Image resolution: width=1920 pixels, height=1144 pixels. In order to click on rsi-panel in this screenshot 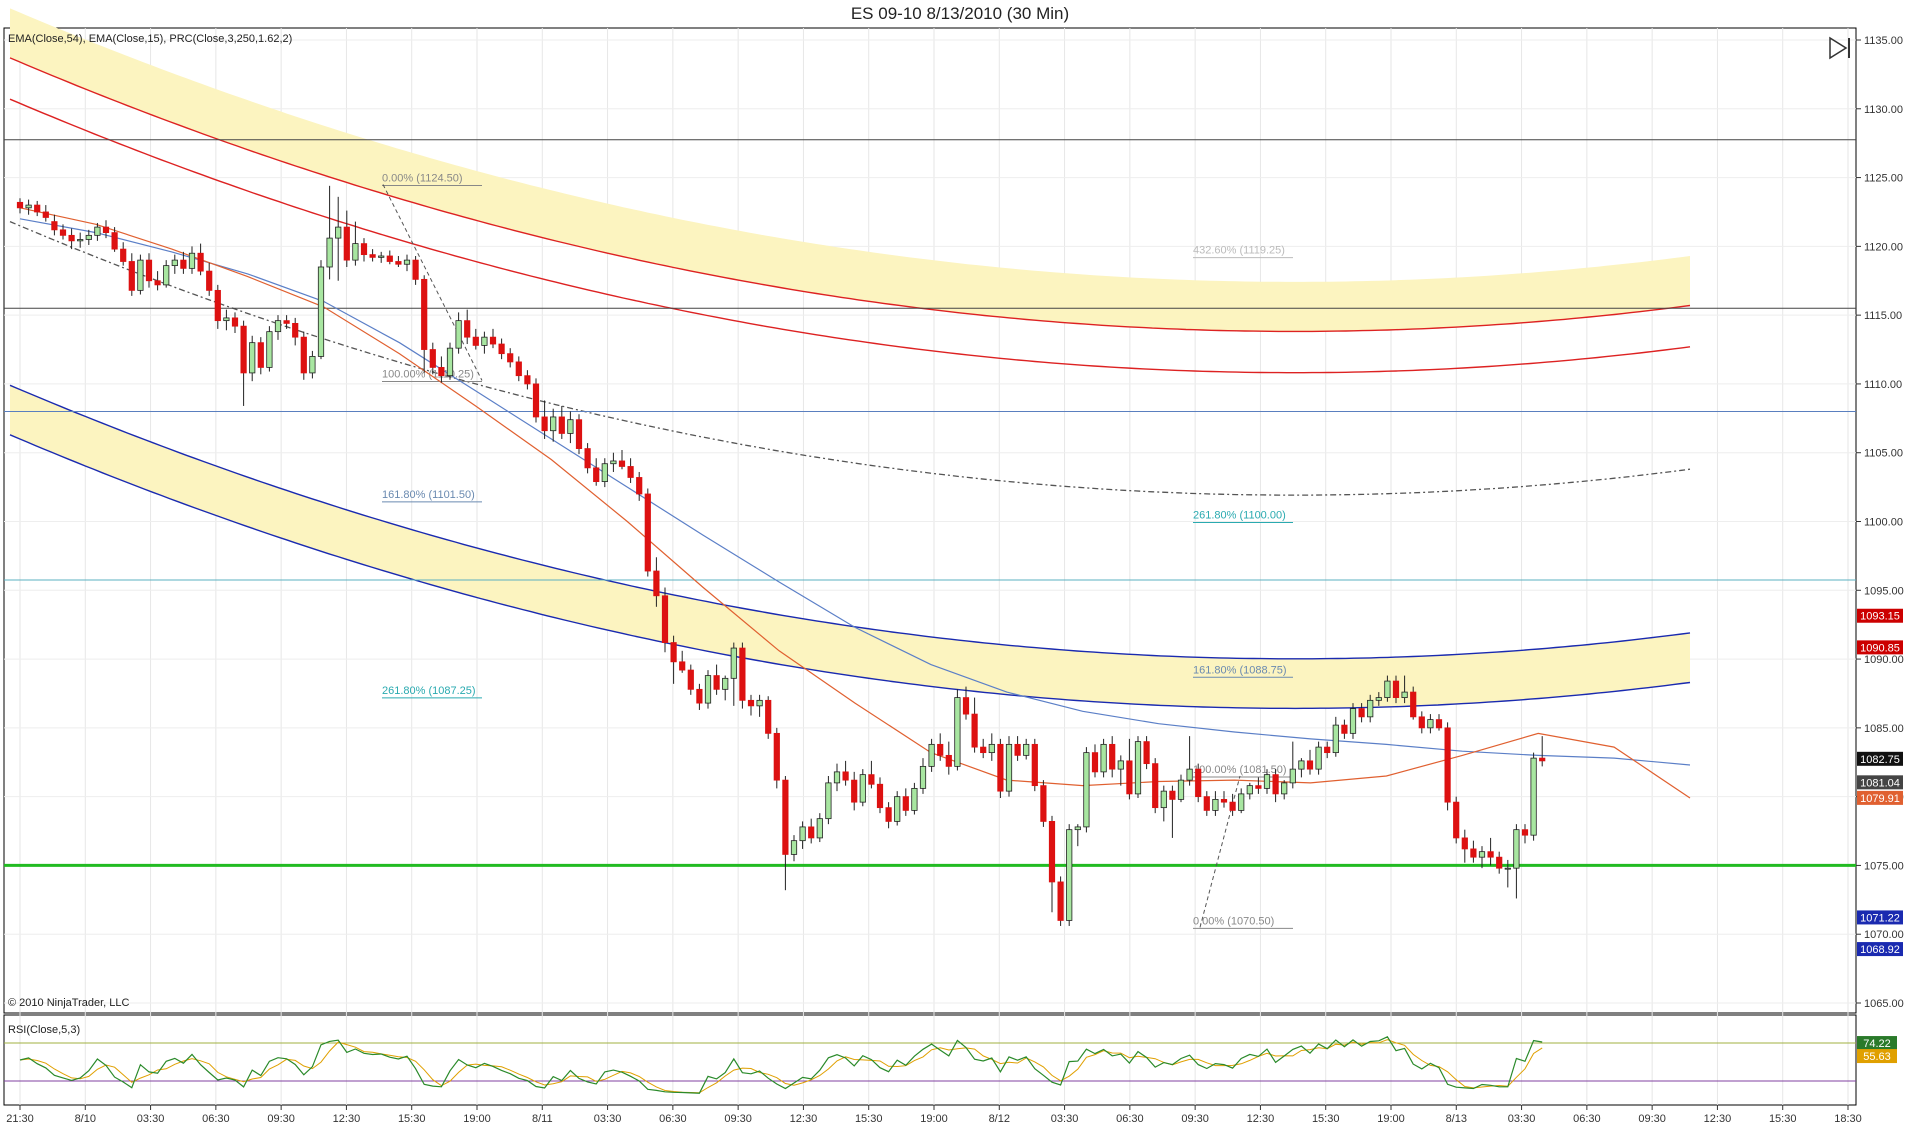, I will do `click(930, 1060)`.